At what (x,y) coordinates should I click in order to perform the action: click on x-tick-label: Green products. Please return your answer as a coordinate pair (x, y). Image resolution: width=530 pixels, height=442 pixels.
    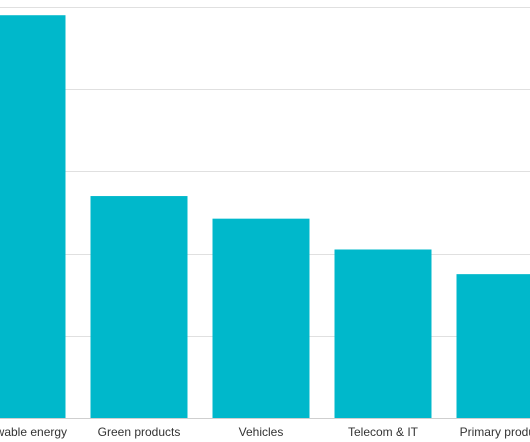
    Looking at the image, I should click on (139, 432).